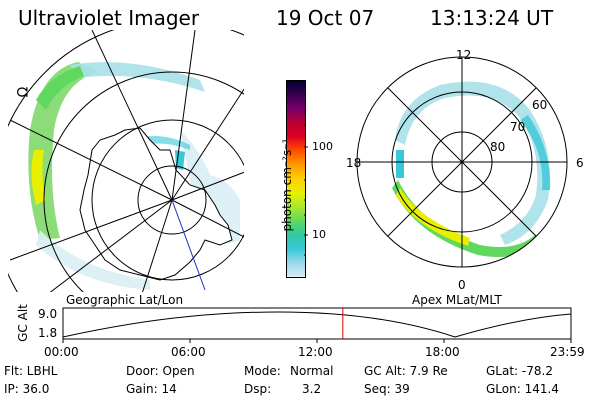 The height and width of the screenshot is (400, 600). Describe the element at coordinates (406, 371) in the screenshot. I see `gc-alt-field: GC Alt: 7.9 Re` at that location.